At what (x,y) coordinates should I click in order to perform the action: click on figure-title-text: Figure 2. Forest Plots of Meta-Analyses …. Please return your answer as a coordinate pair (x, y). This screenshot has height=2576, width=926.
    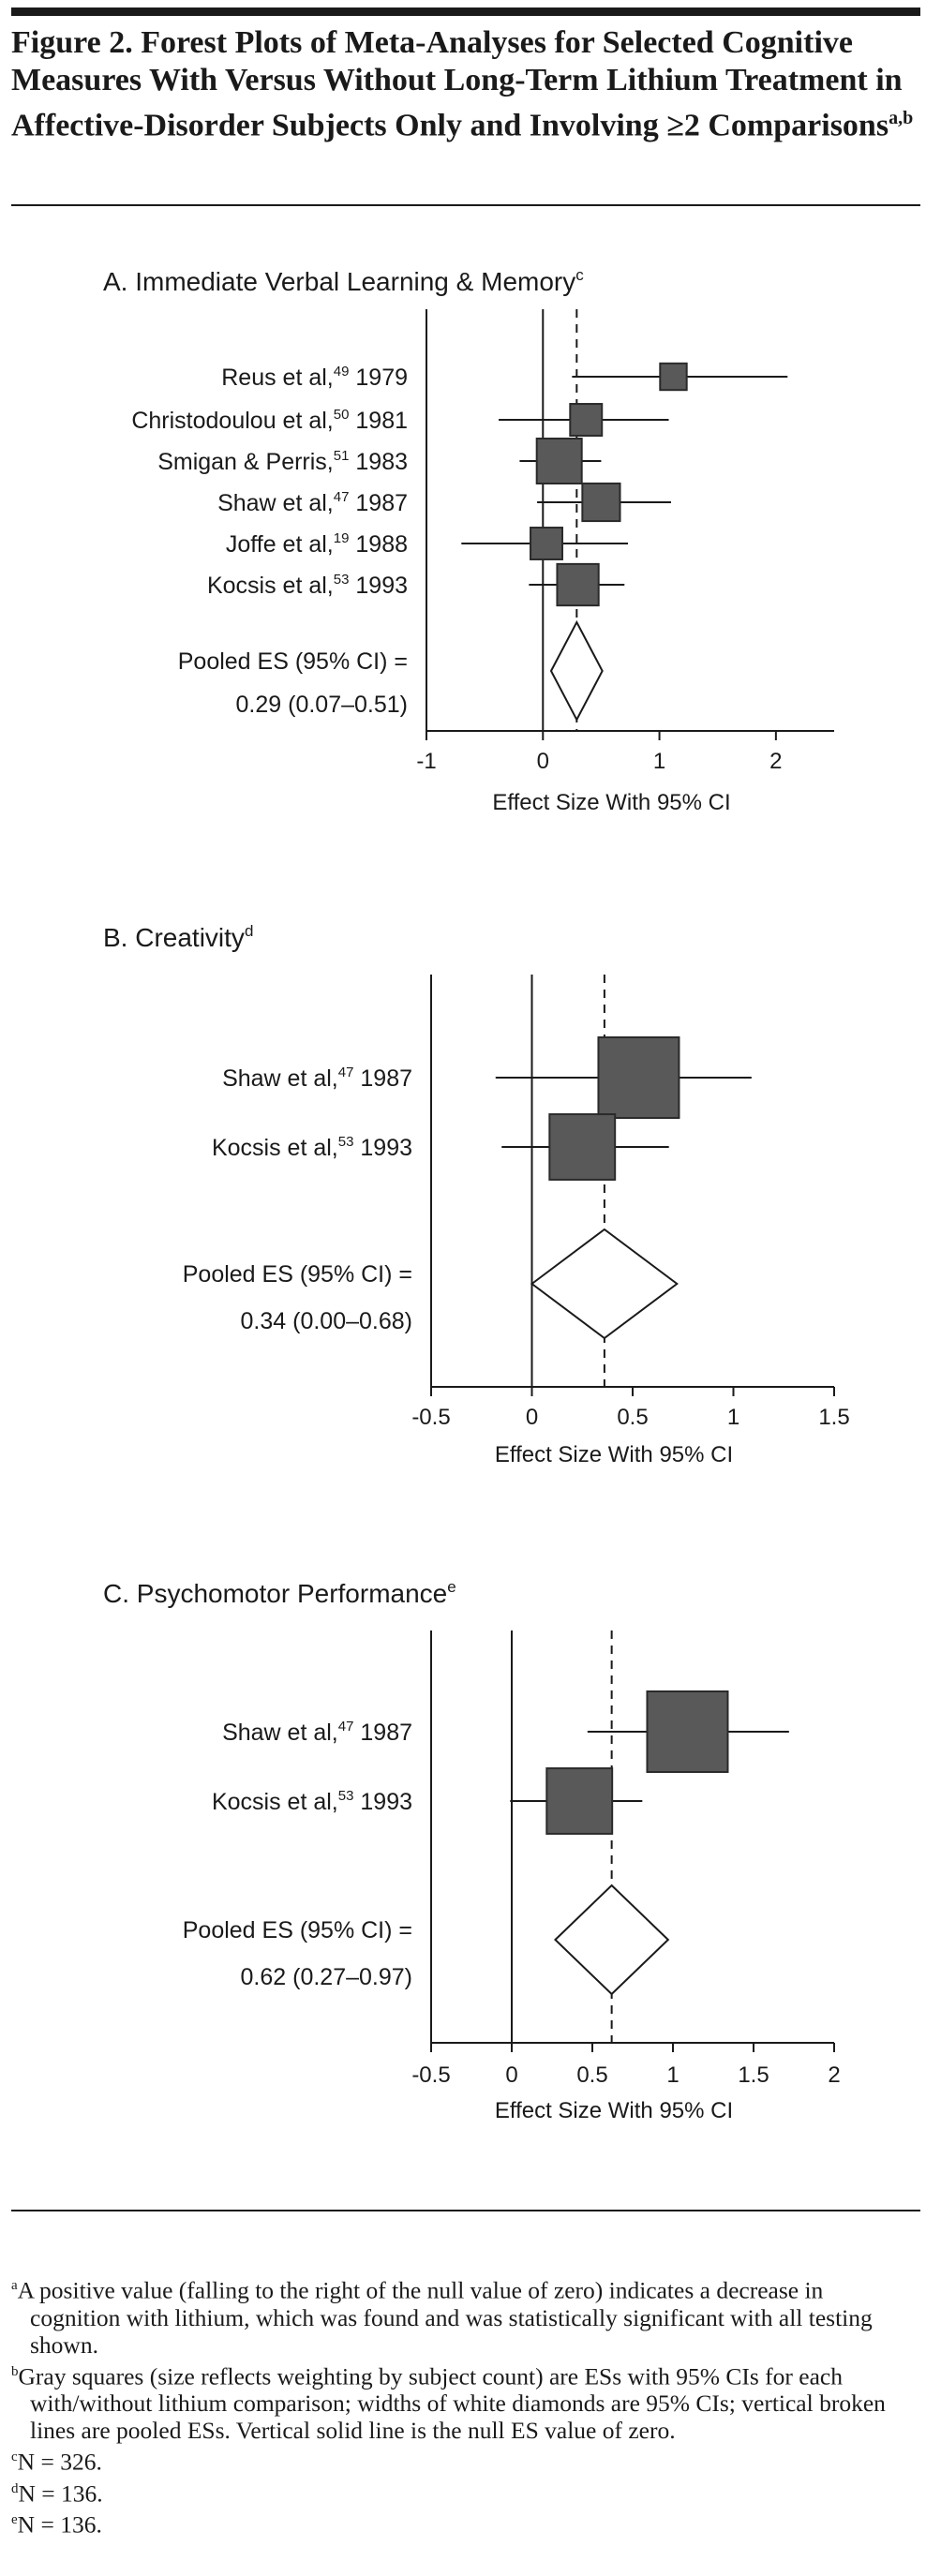
    Looking at the image, I should click on (457, 84).